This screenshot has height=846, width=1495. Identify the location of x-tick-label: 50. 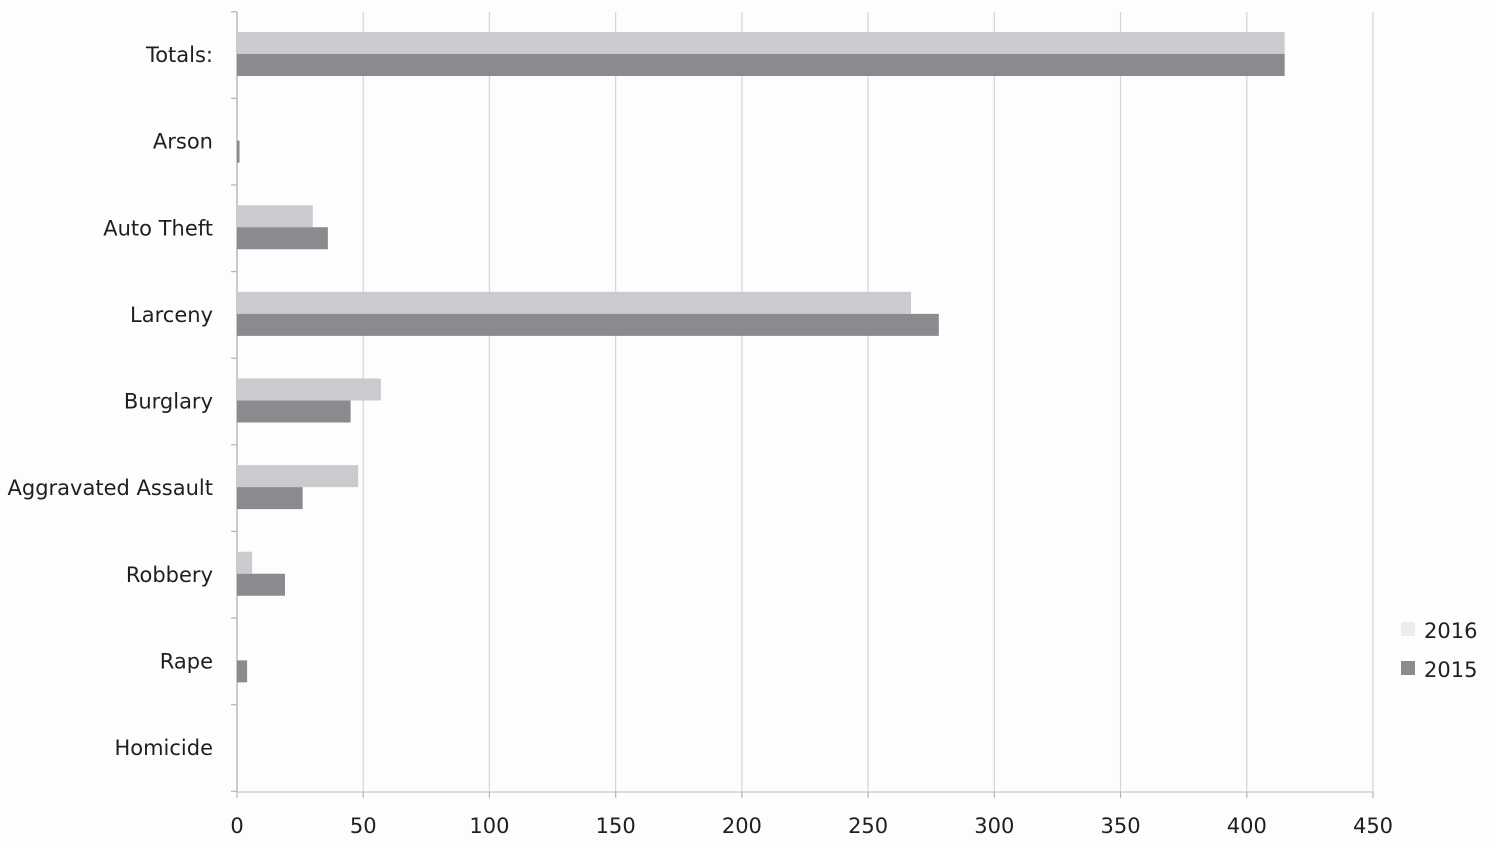
(363, 826).